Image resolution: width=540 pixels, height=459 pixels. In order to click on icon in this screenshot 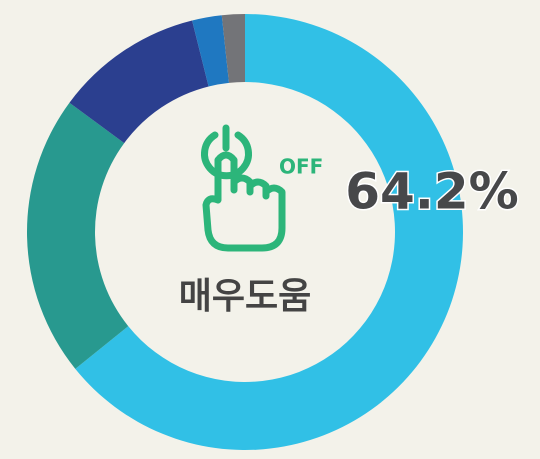, I will do `click(243, 188)`.